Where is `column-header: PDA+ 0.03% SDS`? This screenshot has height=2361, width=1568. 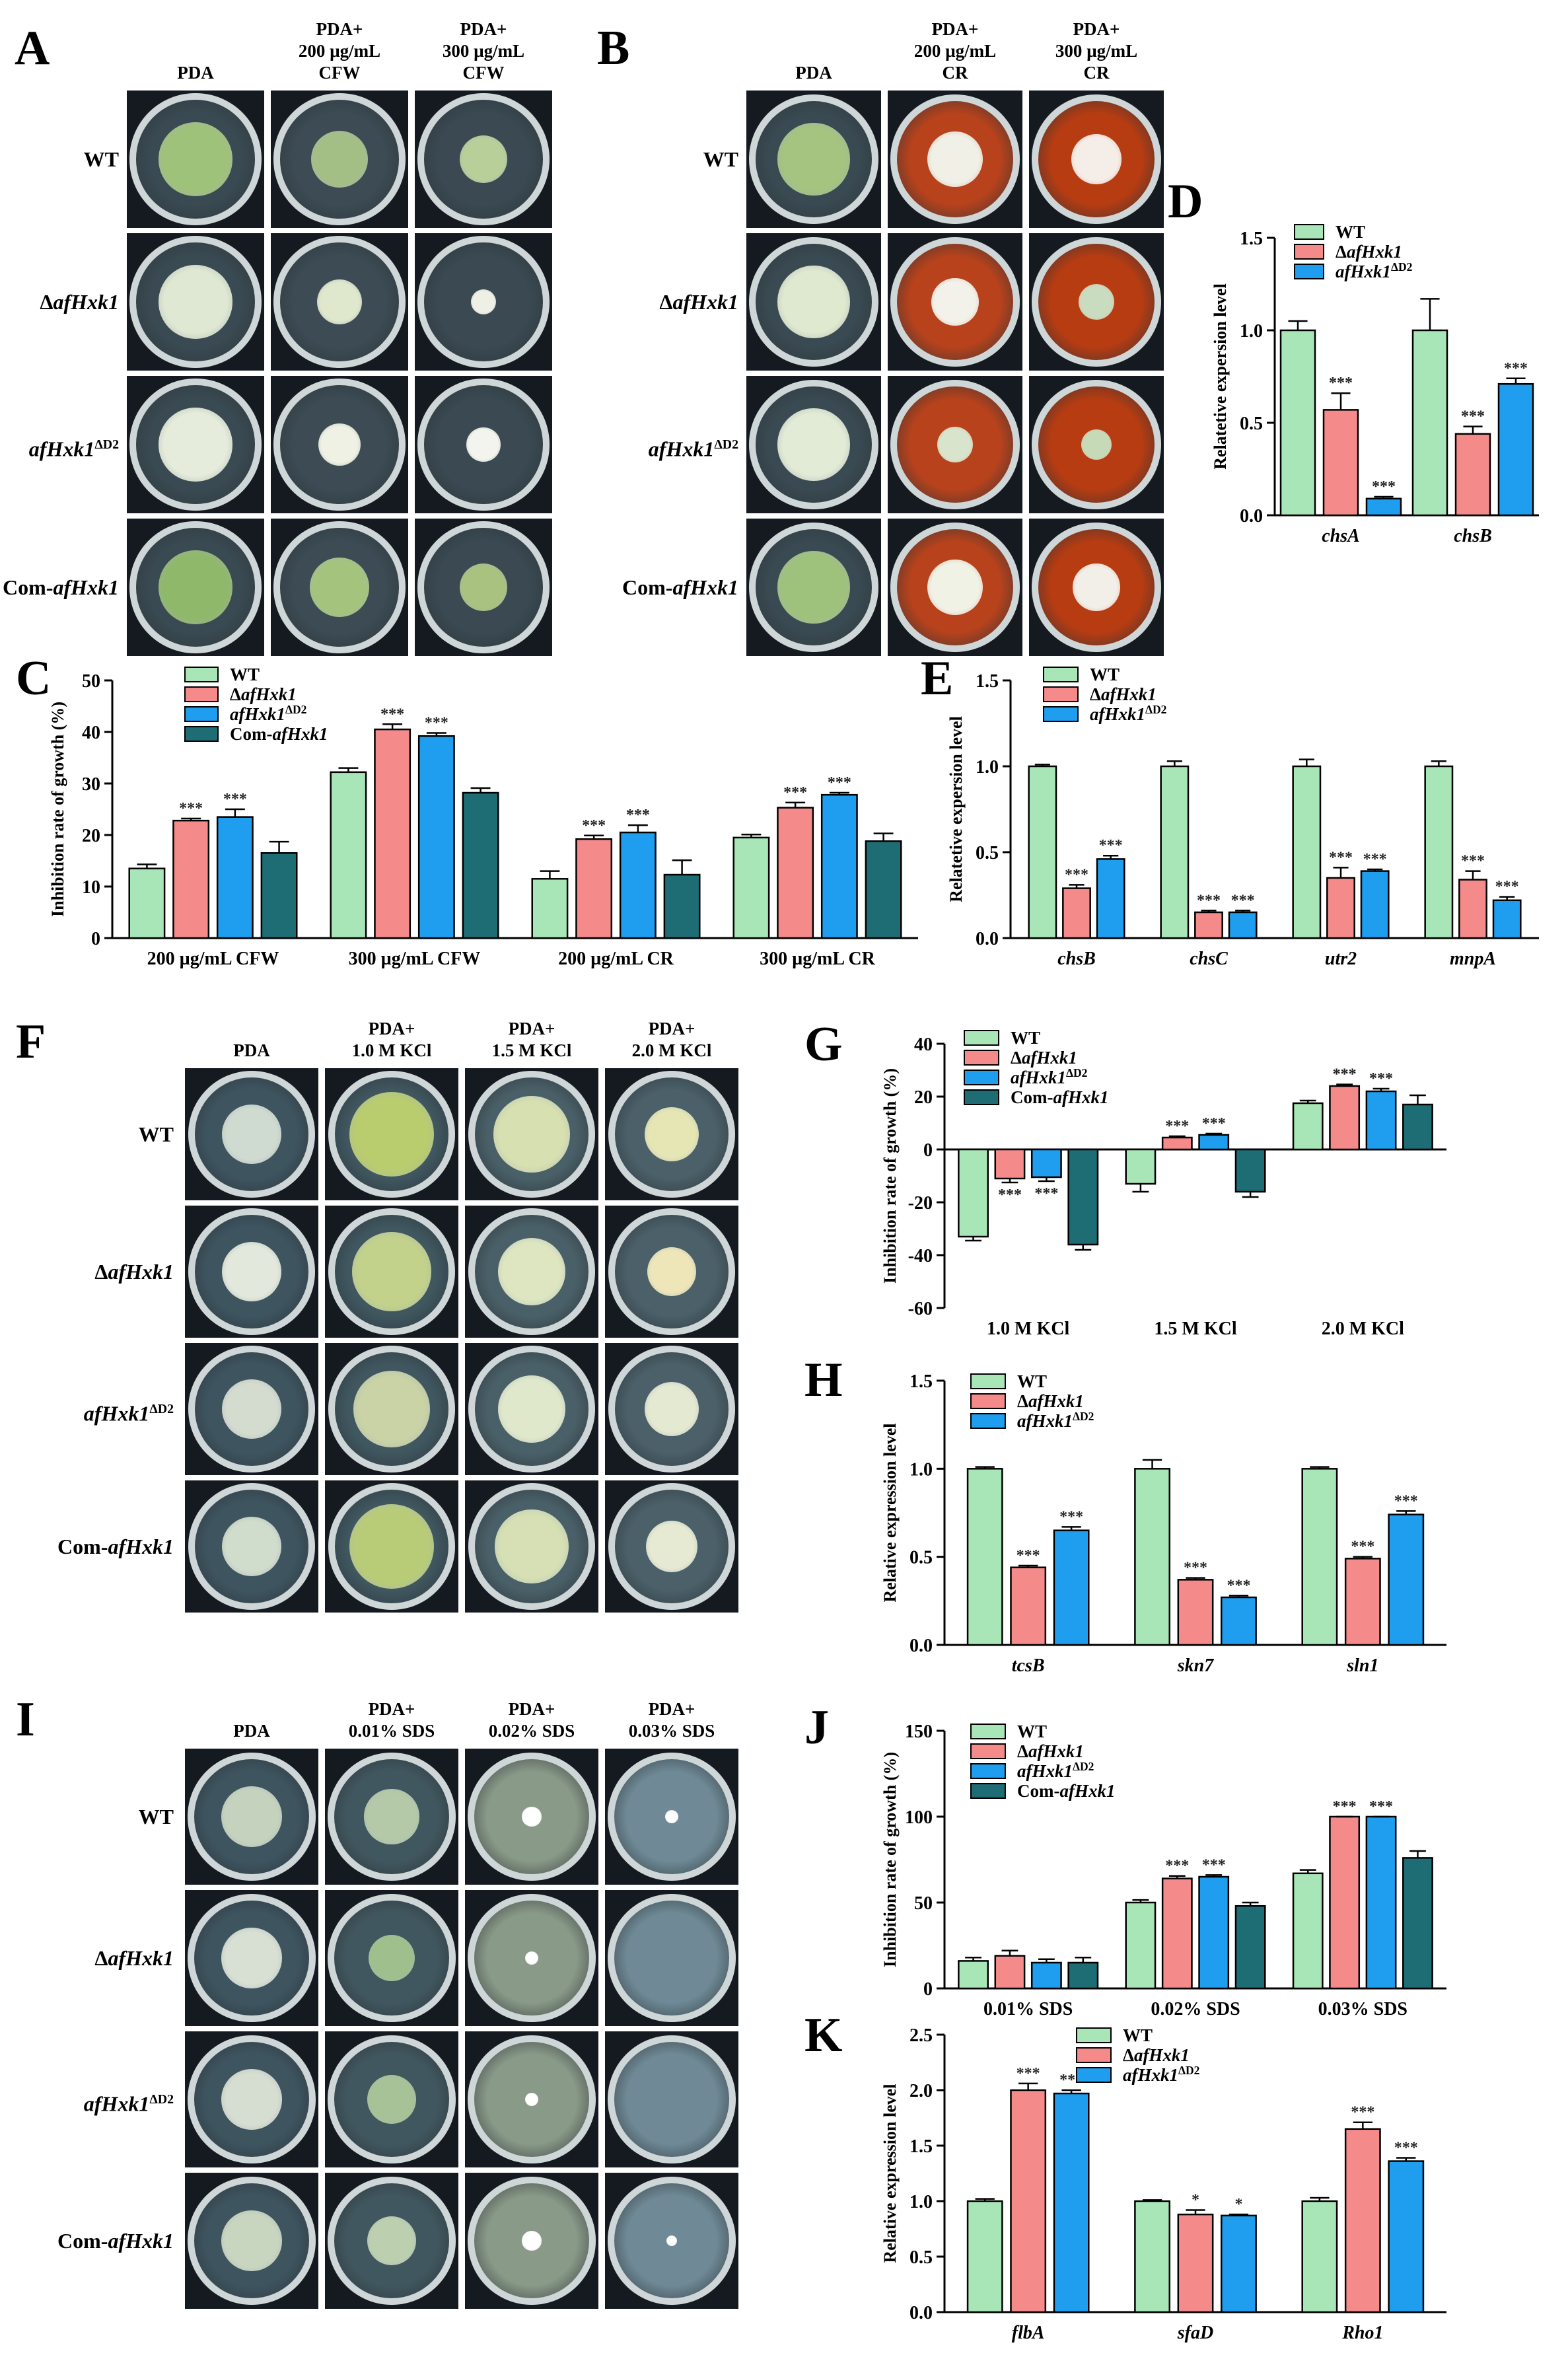 column-header: PDA+ 0.03% SDS is located at coordinates (671, 1720).